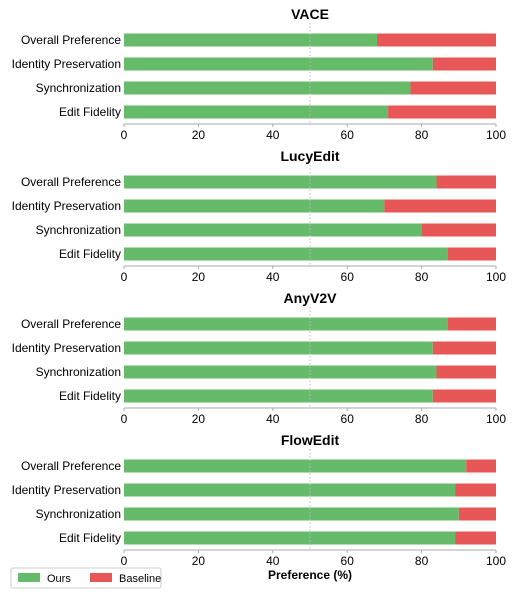 Image resolution: width=514 pixels, height=594 pixels. I want to click on panel-title: AnyV2V, so click(311, 298).